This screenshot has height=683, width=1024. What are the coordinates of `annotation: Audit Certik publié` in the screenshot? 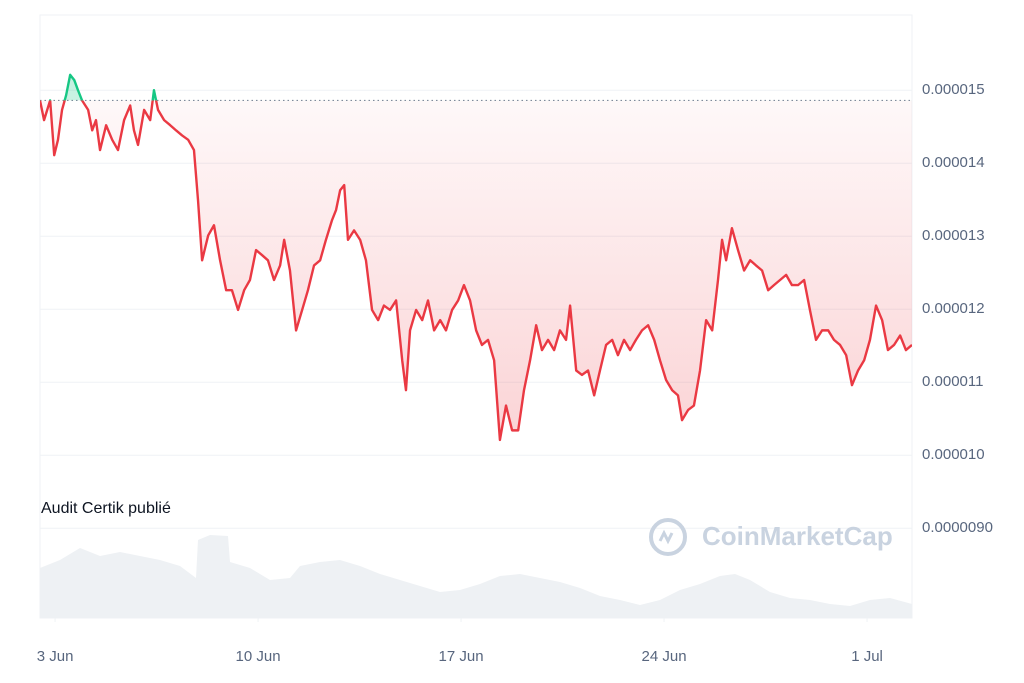 It's located at (106, 508).